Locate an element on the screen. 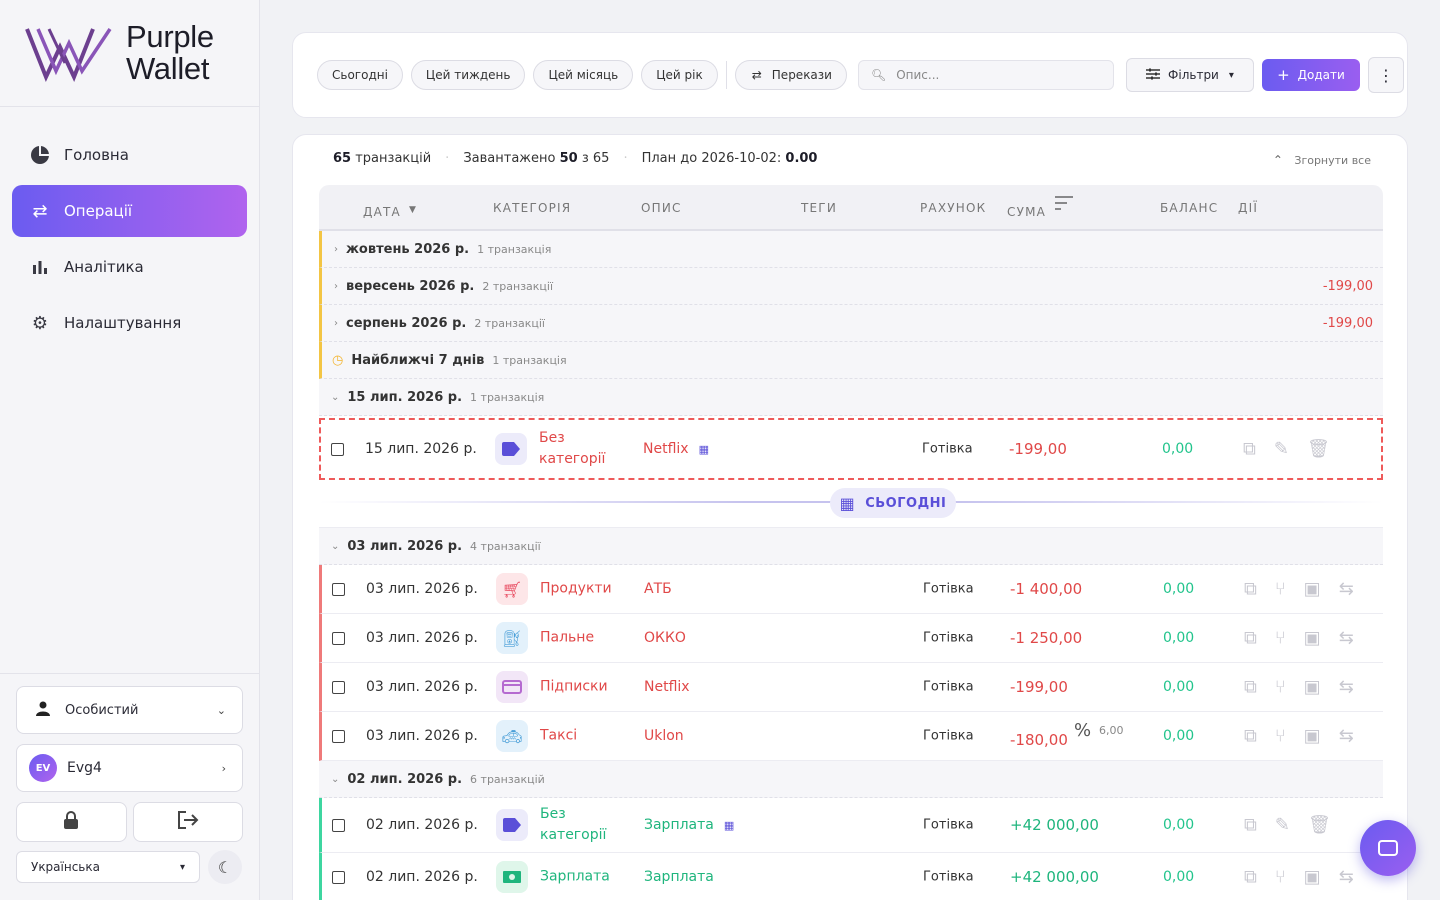 This screenshot has width=1440, height=900. add-button: + Додати is located at coordinates (1310, 75).